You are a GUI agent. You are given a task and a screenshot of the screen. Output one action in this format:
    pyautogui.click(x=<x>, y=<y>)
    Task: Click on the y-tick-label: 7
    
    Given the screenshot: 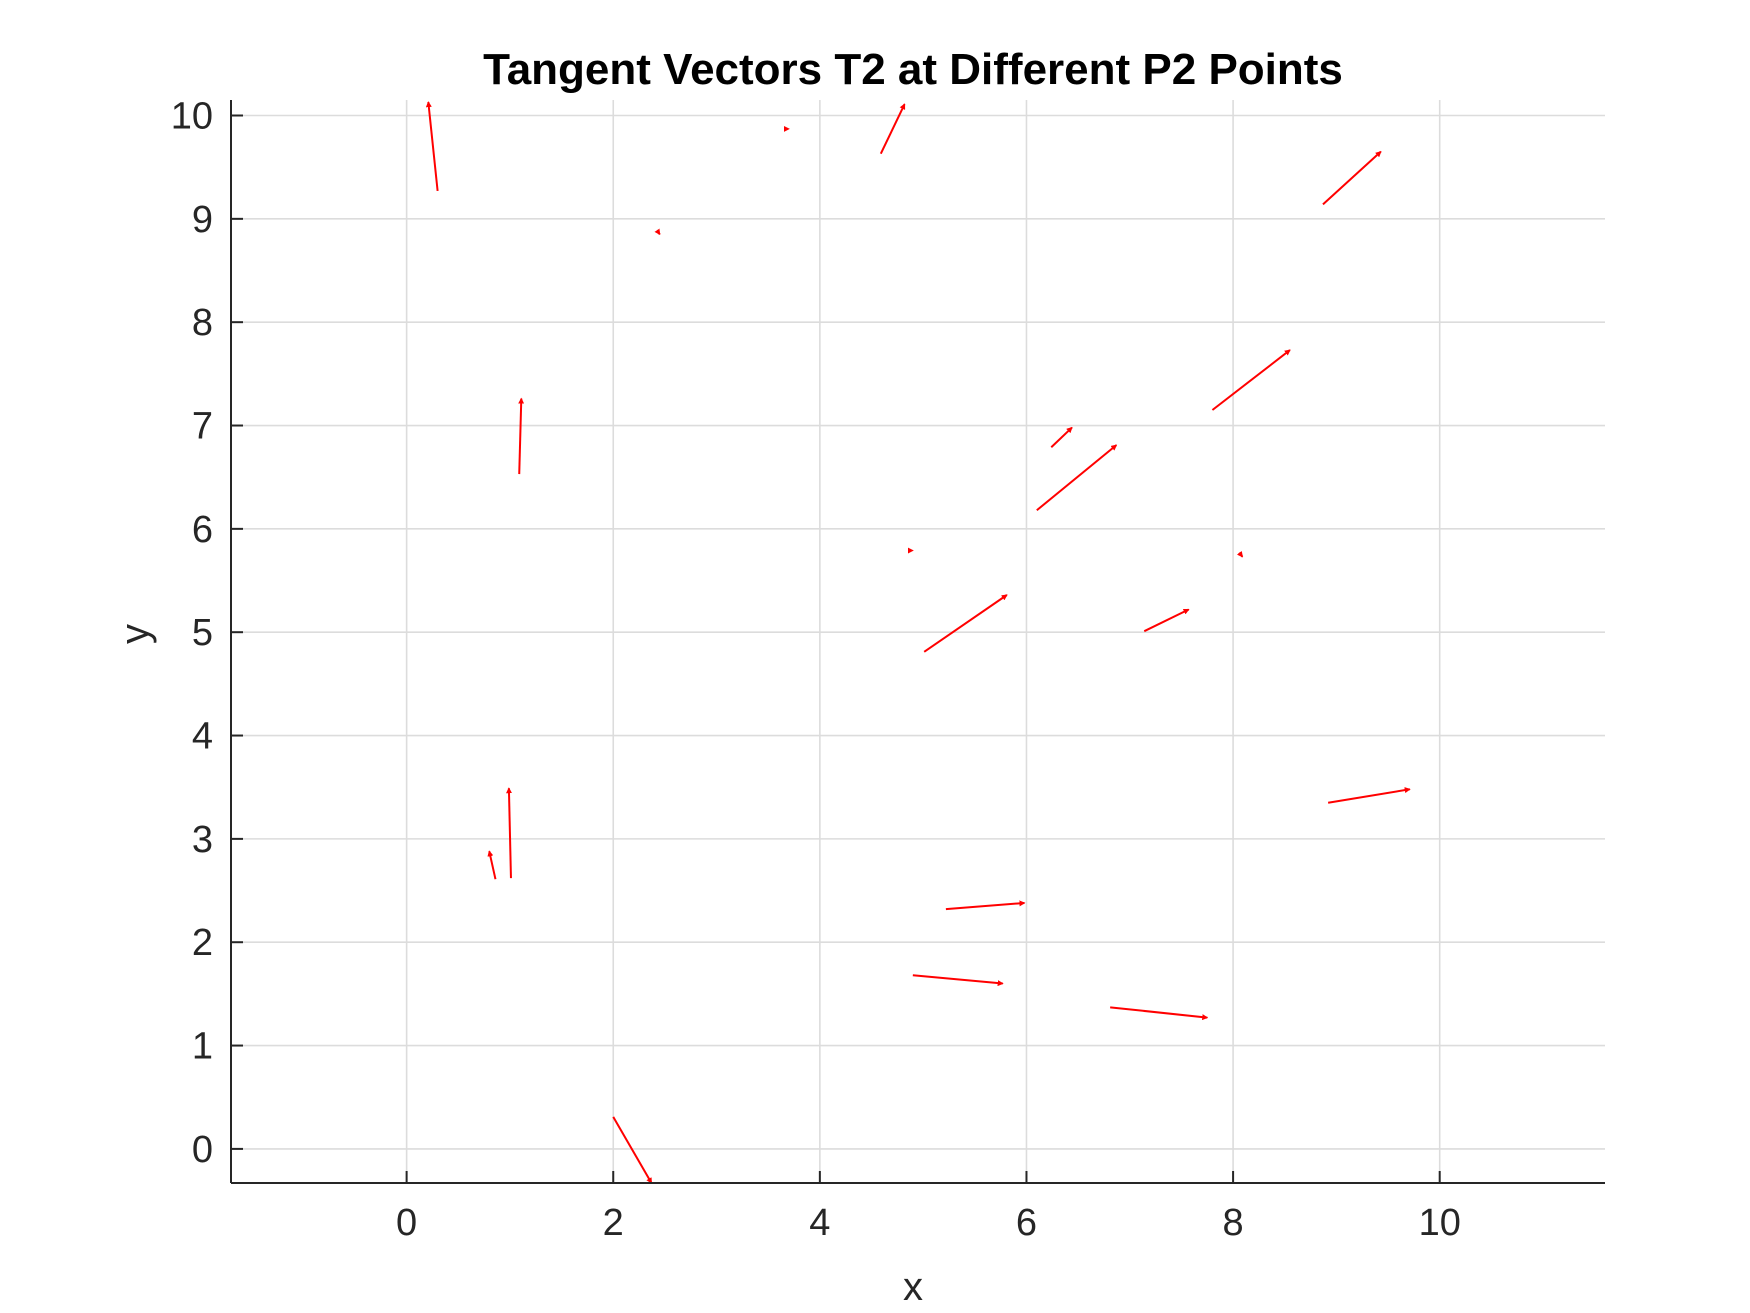 What is the action you would take?
    pyautogui.click(x=202, y=427)
    